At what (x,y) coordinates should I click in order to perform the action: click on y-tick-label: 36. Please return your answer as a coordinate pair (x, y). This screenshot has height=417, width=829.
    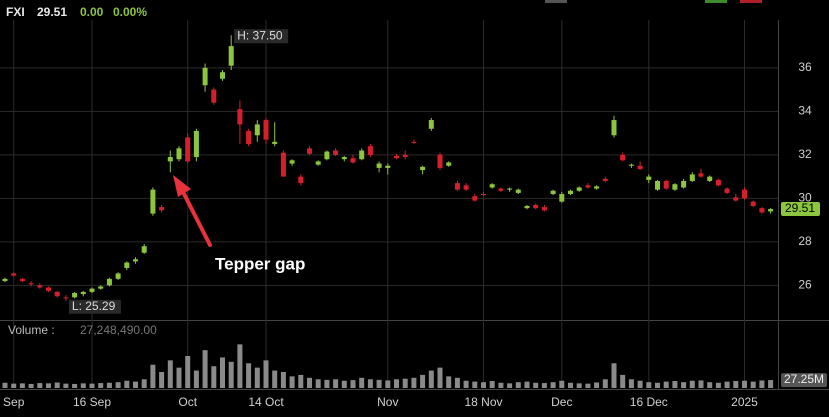
    Looking at the image, I should click on (805, 67).